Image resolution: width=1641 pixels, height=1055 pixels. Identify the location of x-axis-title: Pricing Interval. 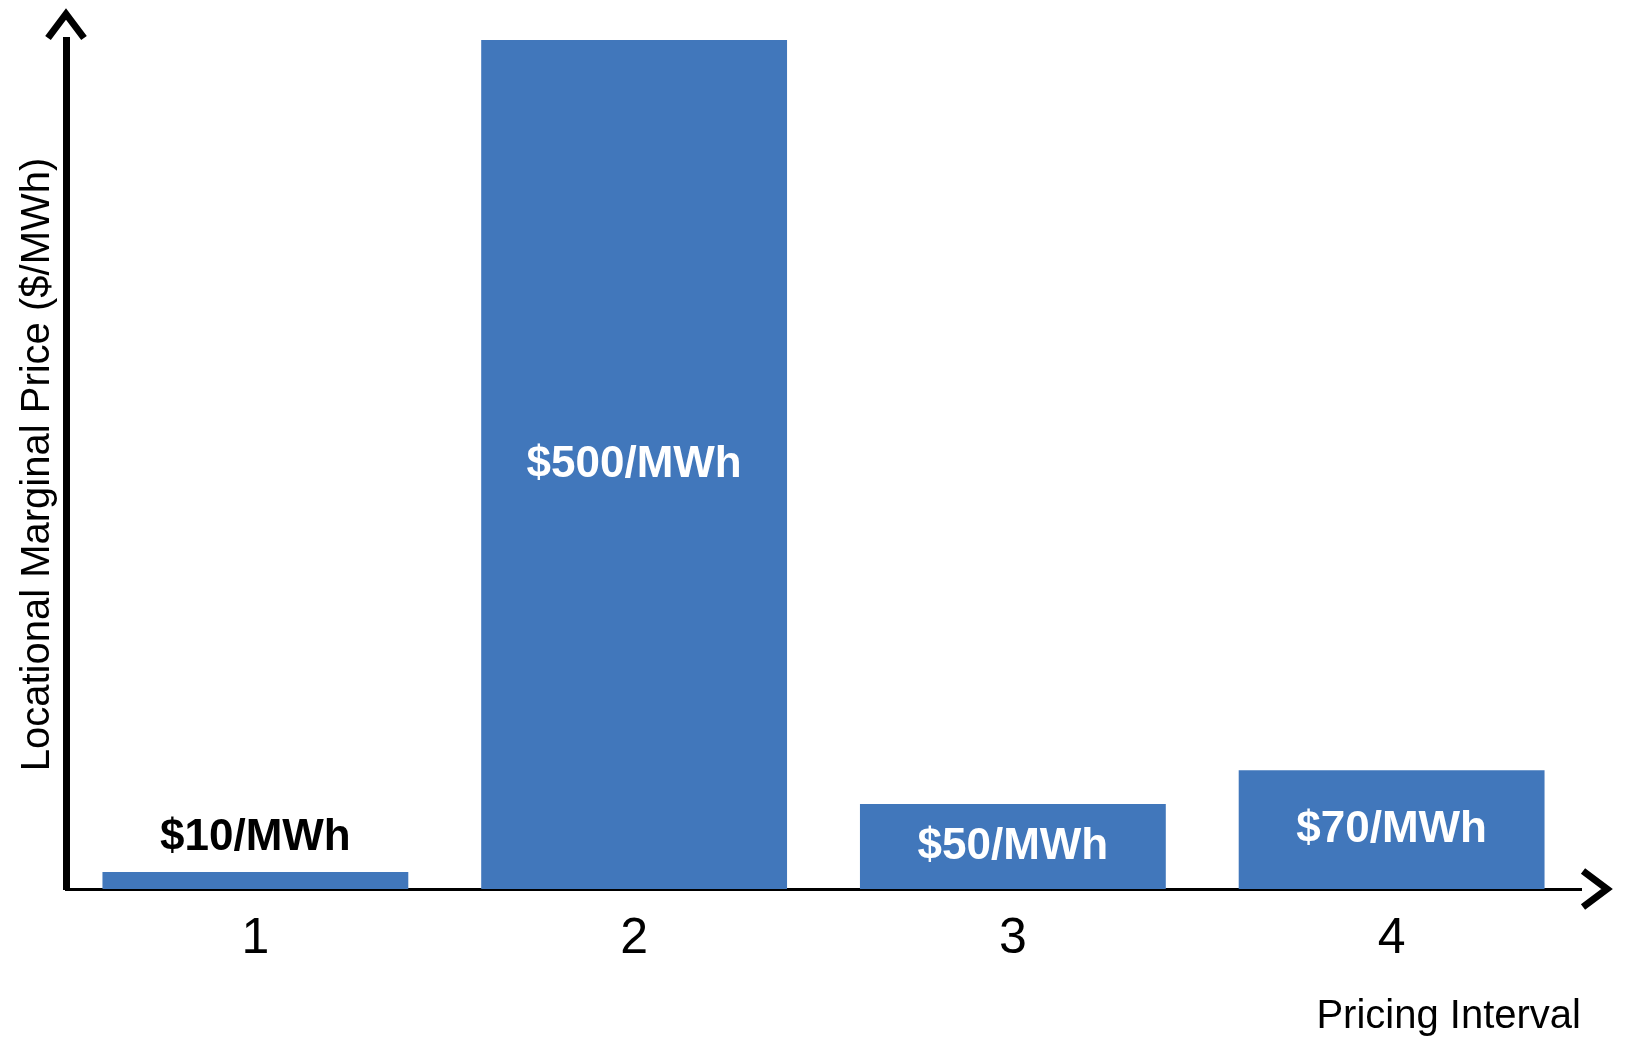
(1448, 1014).